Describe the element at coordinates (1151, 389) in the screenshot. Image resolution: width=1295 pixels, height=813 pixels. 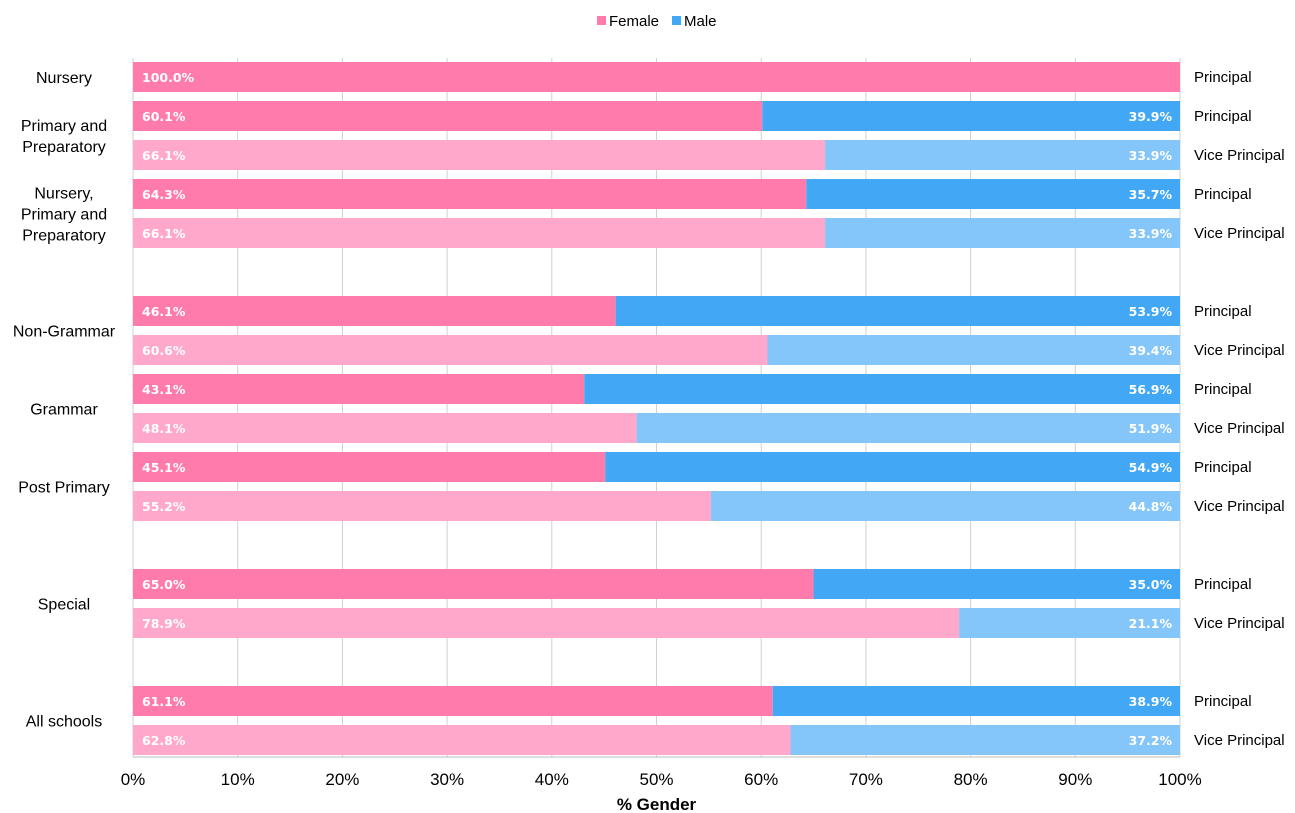
I see `data-label-male: 56.9%` at that location.